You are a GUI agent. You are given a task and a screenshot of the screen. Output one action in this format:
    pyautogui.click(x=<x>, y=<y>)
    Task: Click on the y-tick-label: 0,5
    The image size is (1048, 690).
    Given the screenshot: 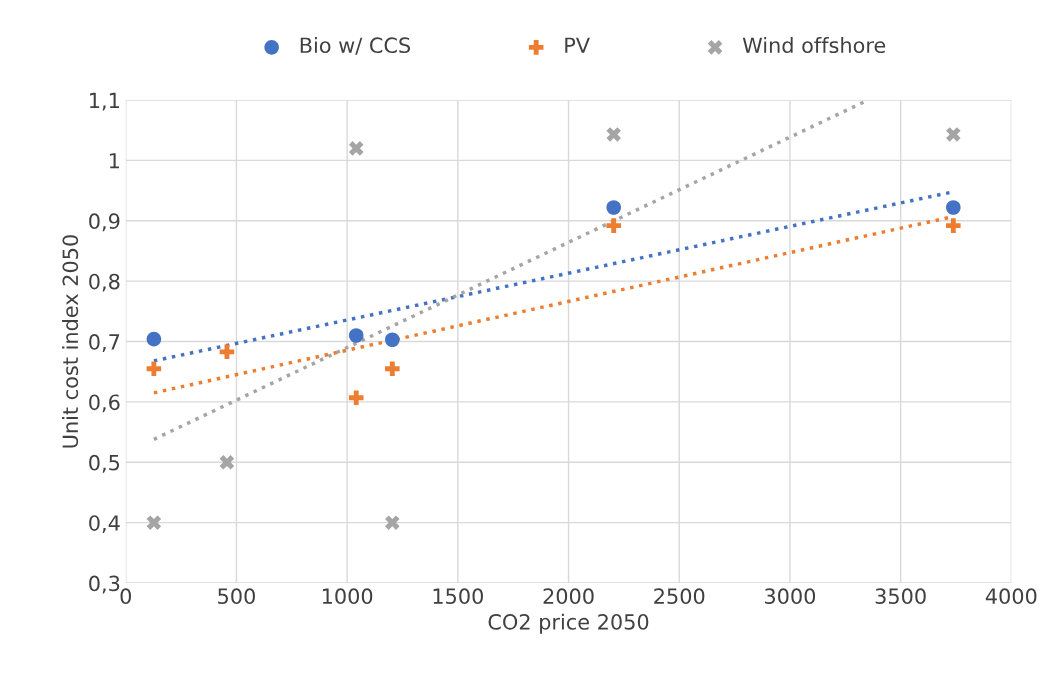 What is the action you would take?
    pyautogui.click(x=104, y=463)
    